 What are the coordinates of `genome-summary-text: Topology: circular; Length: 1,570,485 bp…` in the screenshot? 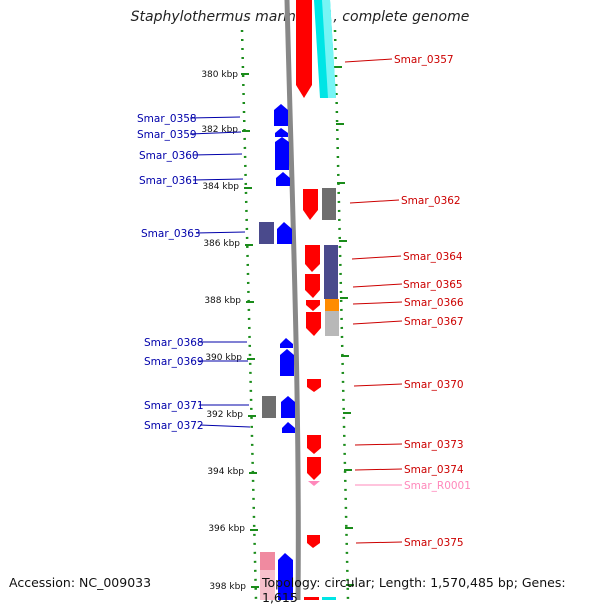 It's located at (414, 590).